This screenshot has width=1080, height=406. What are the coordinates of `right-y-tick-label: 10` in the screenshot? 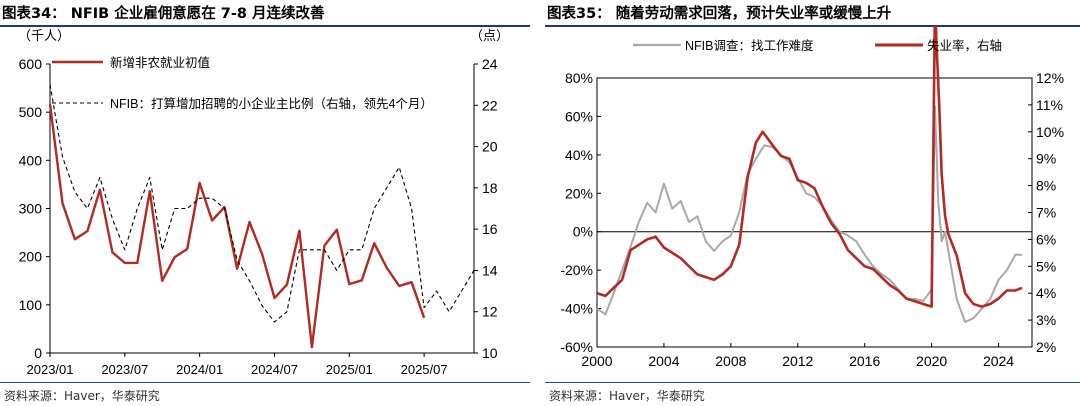 It's located at (490, 353).